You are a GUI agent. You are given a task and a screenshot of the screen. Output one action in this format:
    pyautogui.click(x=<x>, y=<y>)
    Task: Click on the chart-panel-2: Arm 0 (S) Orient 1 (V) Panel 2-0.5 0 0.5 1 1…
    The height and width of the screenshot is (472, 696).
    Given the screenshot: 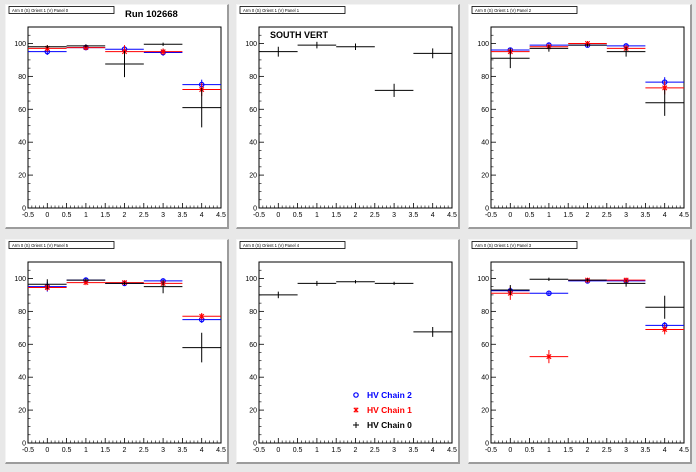 What is the action you would take?
    pyautogui.click(x=580, y=112)
    